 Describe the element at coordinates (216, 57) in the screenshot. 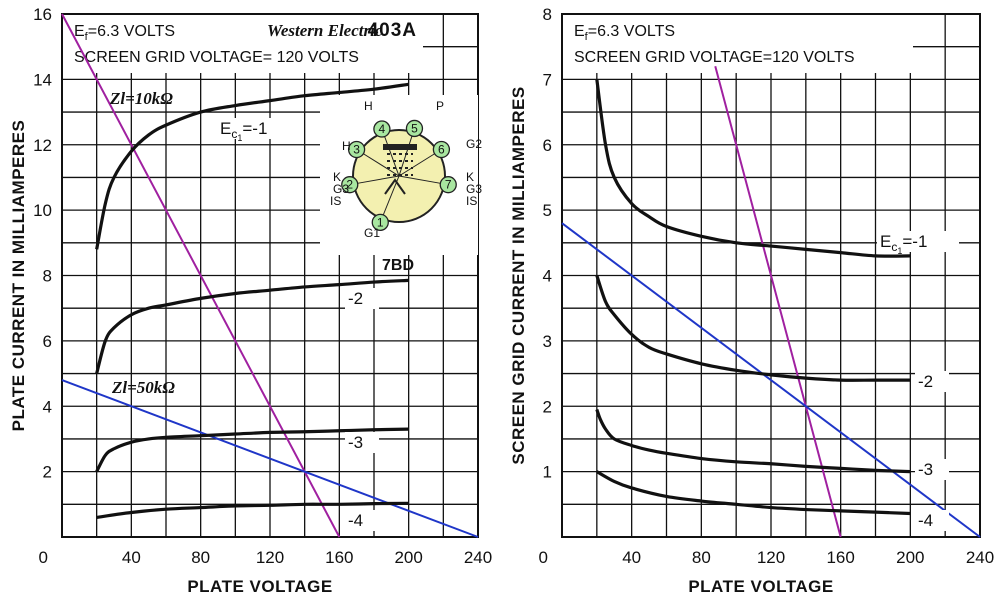

I see `header-screen-grid-voltage: SCREEN GRID VOLTAGE= 120 VOLTS` at that location.